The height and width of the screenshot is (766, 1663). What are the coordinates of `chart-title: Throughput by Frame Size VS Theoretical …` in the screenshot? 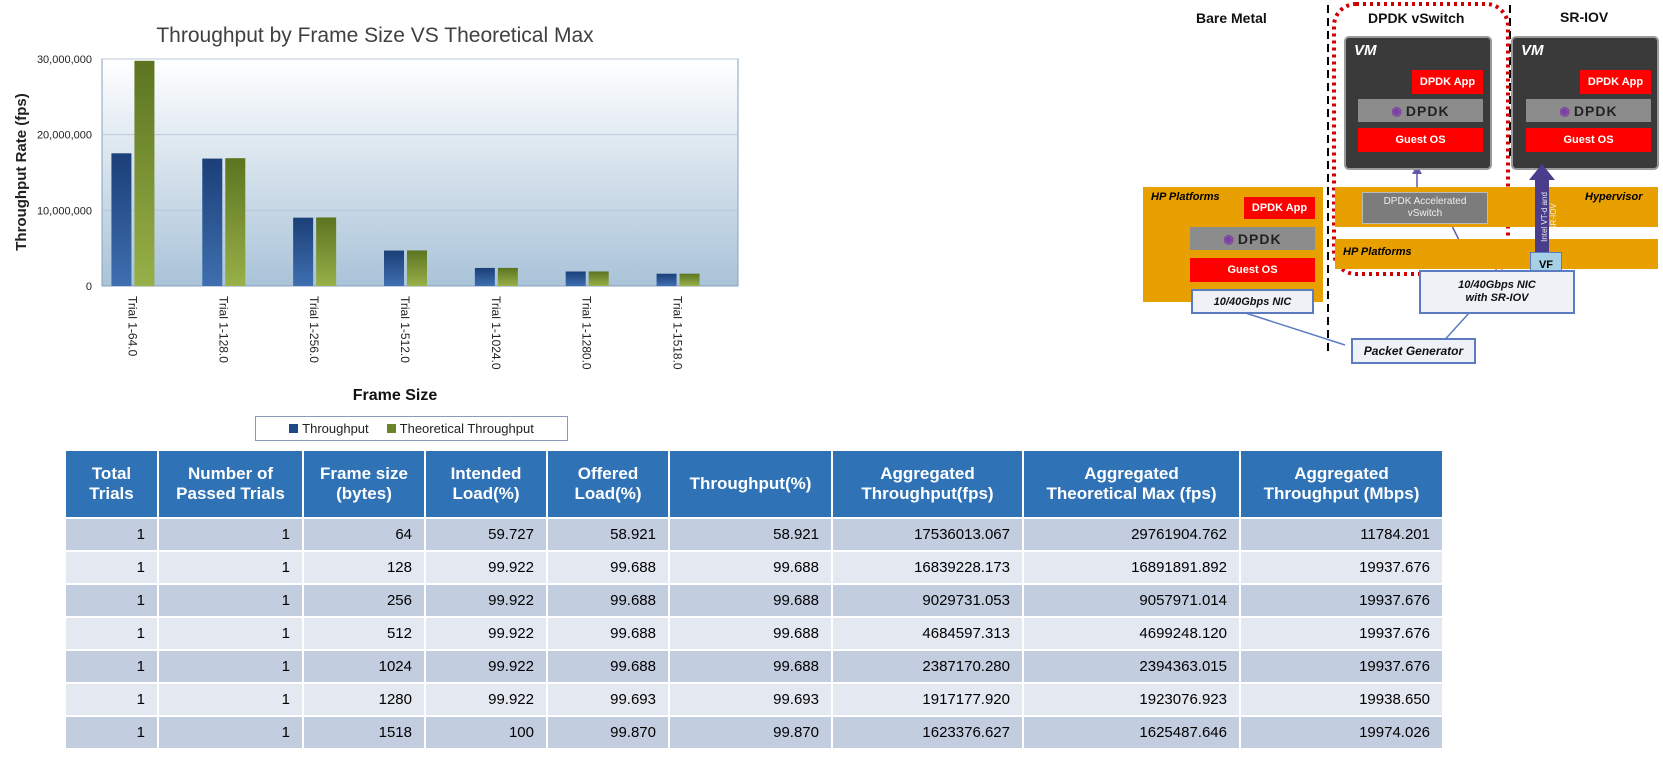 It's located at (375, 35).